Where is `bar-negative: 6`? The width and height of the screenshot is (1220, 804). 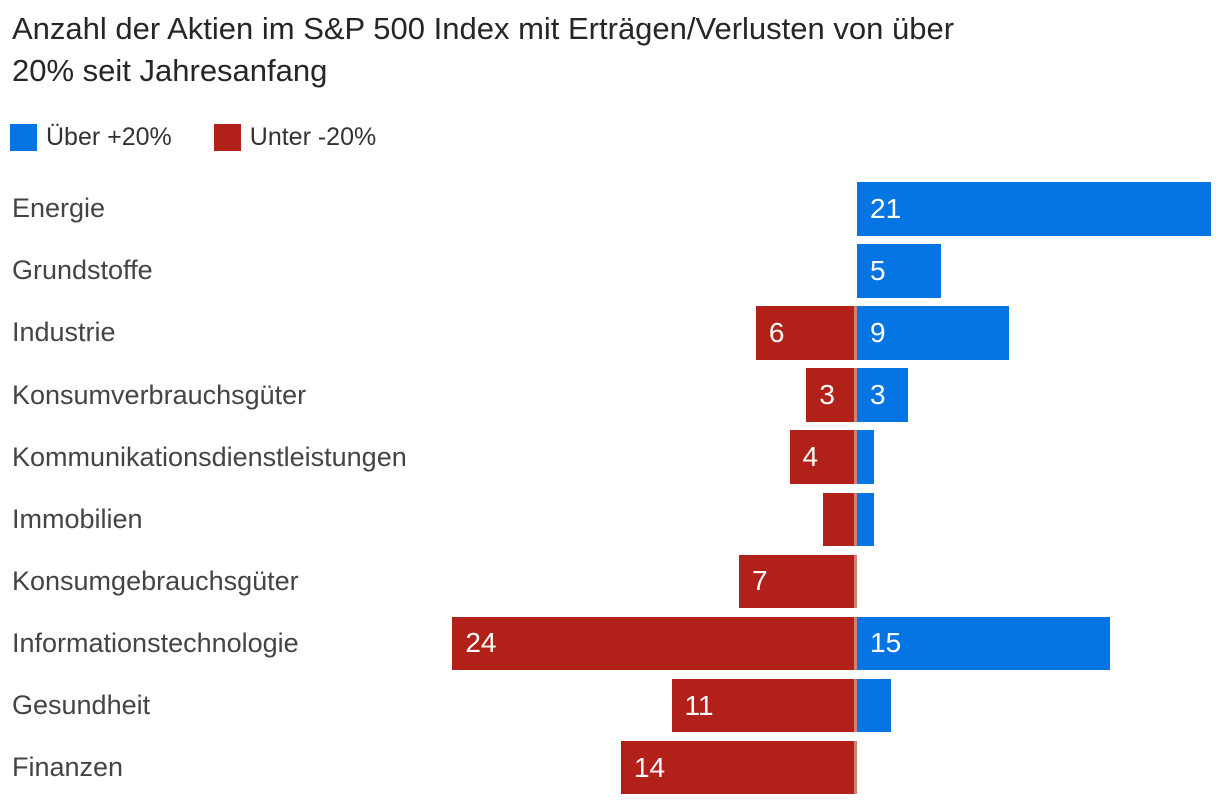 bar-negative: 6 is located at coordinates (806, 333).